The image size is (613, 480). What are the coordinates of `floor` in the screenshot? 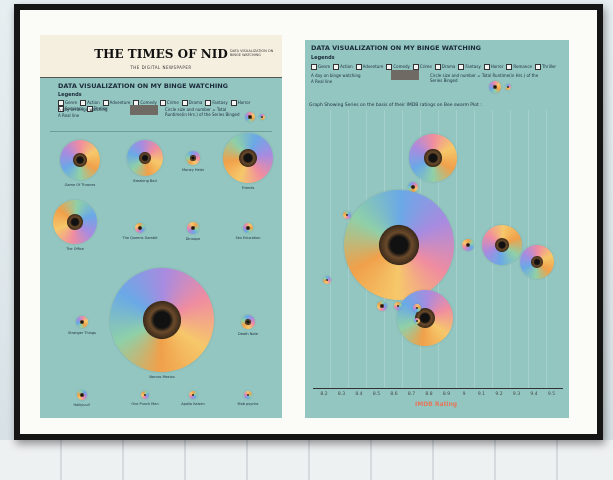 It's located at (306, 460).